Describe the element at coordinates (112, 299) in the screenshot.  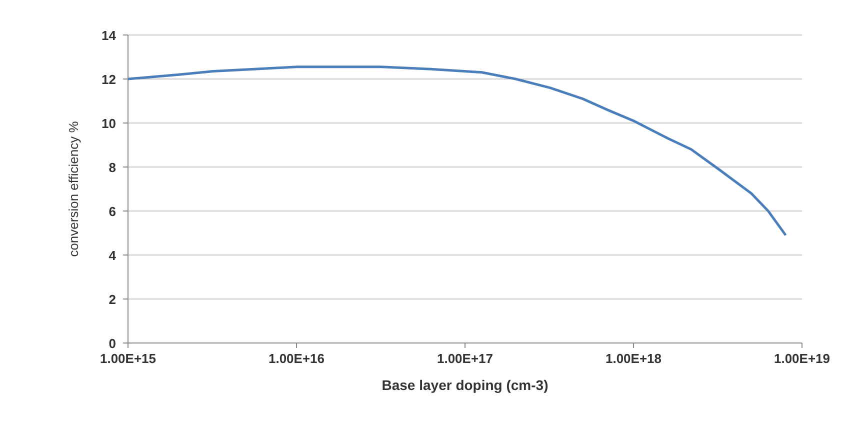
I see `y-tick-label: 2` at that location.